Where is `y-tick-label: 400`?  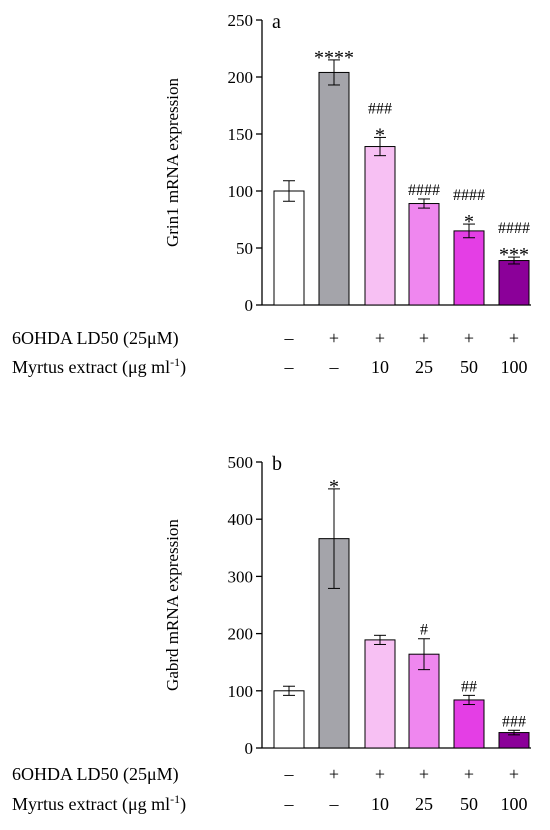
y-tick-label: 400 is located at coordinates (241, 519).